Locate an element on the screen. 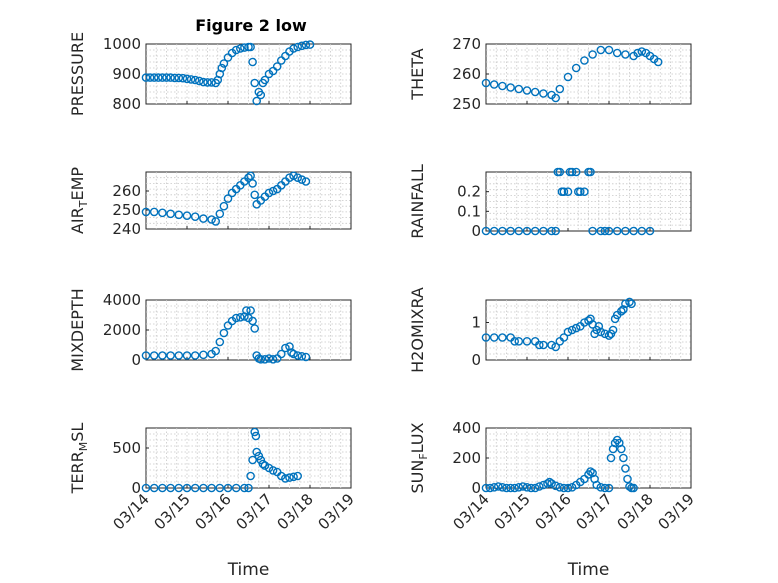 The image size is (778, 583). x-tick-label: 03/18 is located at coordinates (635, 511).